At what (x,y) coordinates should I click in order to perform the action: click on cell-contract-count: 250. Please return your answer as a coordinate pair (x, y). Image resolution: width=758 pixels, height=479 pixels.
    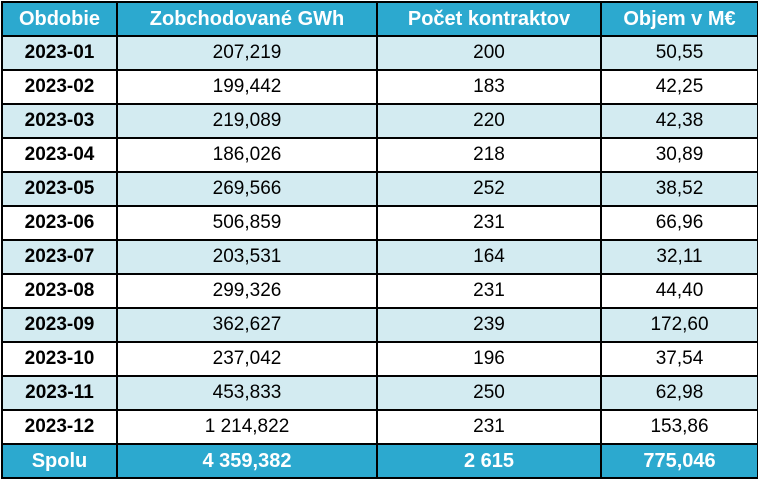
    Looking at the image, I should click on (489, 393).